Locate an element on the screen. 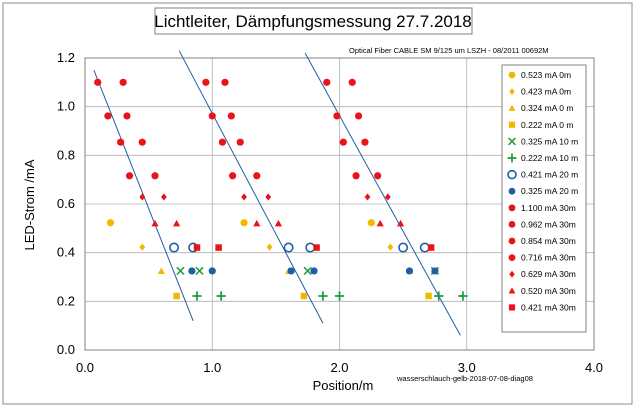  legend-entry: 0.325 mA 10 m is located at coordinates (549, 141).